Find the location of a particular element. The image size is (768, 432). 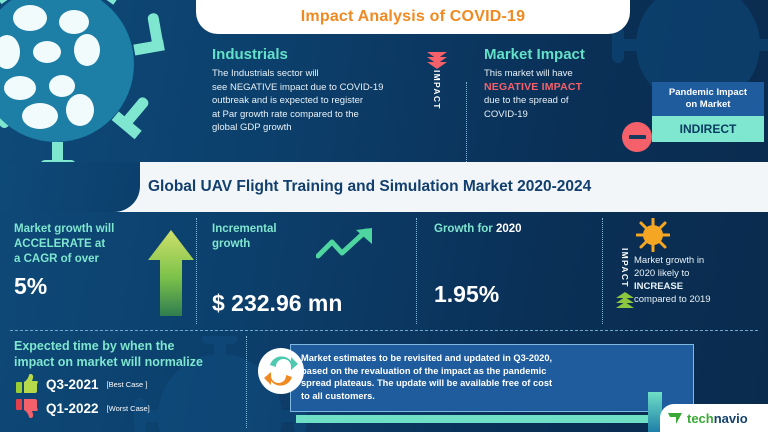

market-impact-line-2: due to the spread of is located at coordinates (526, 100).